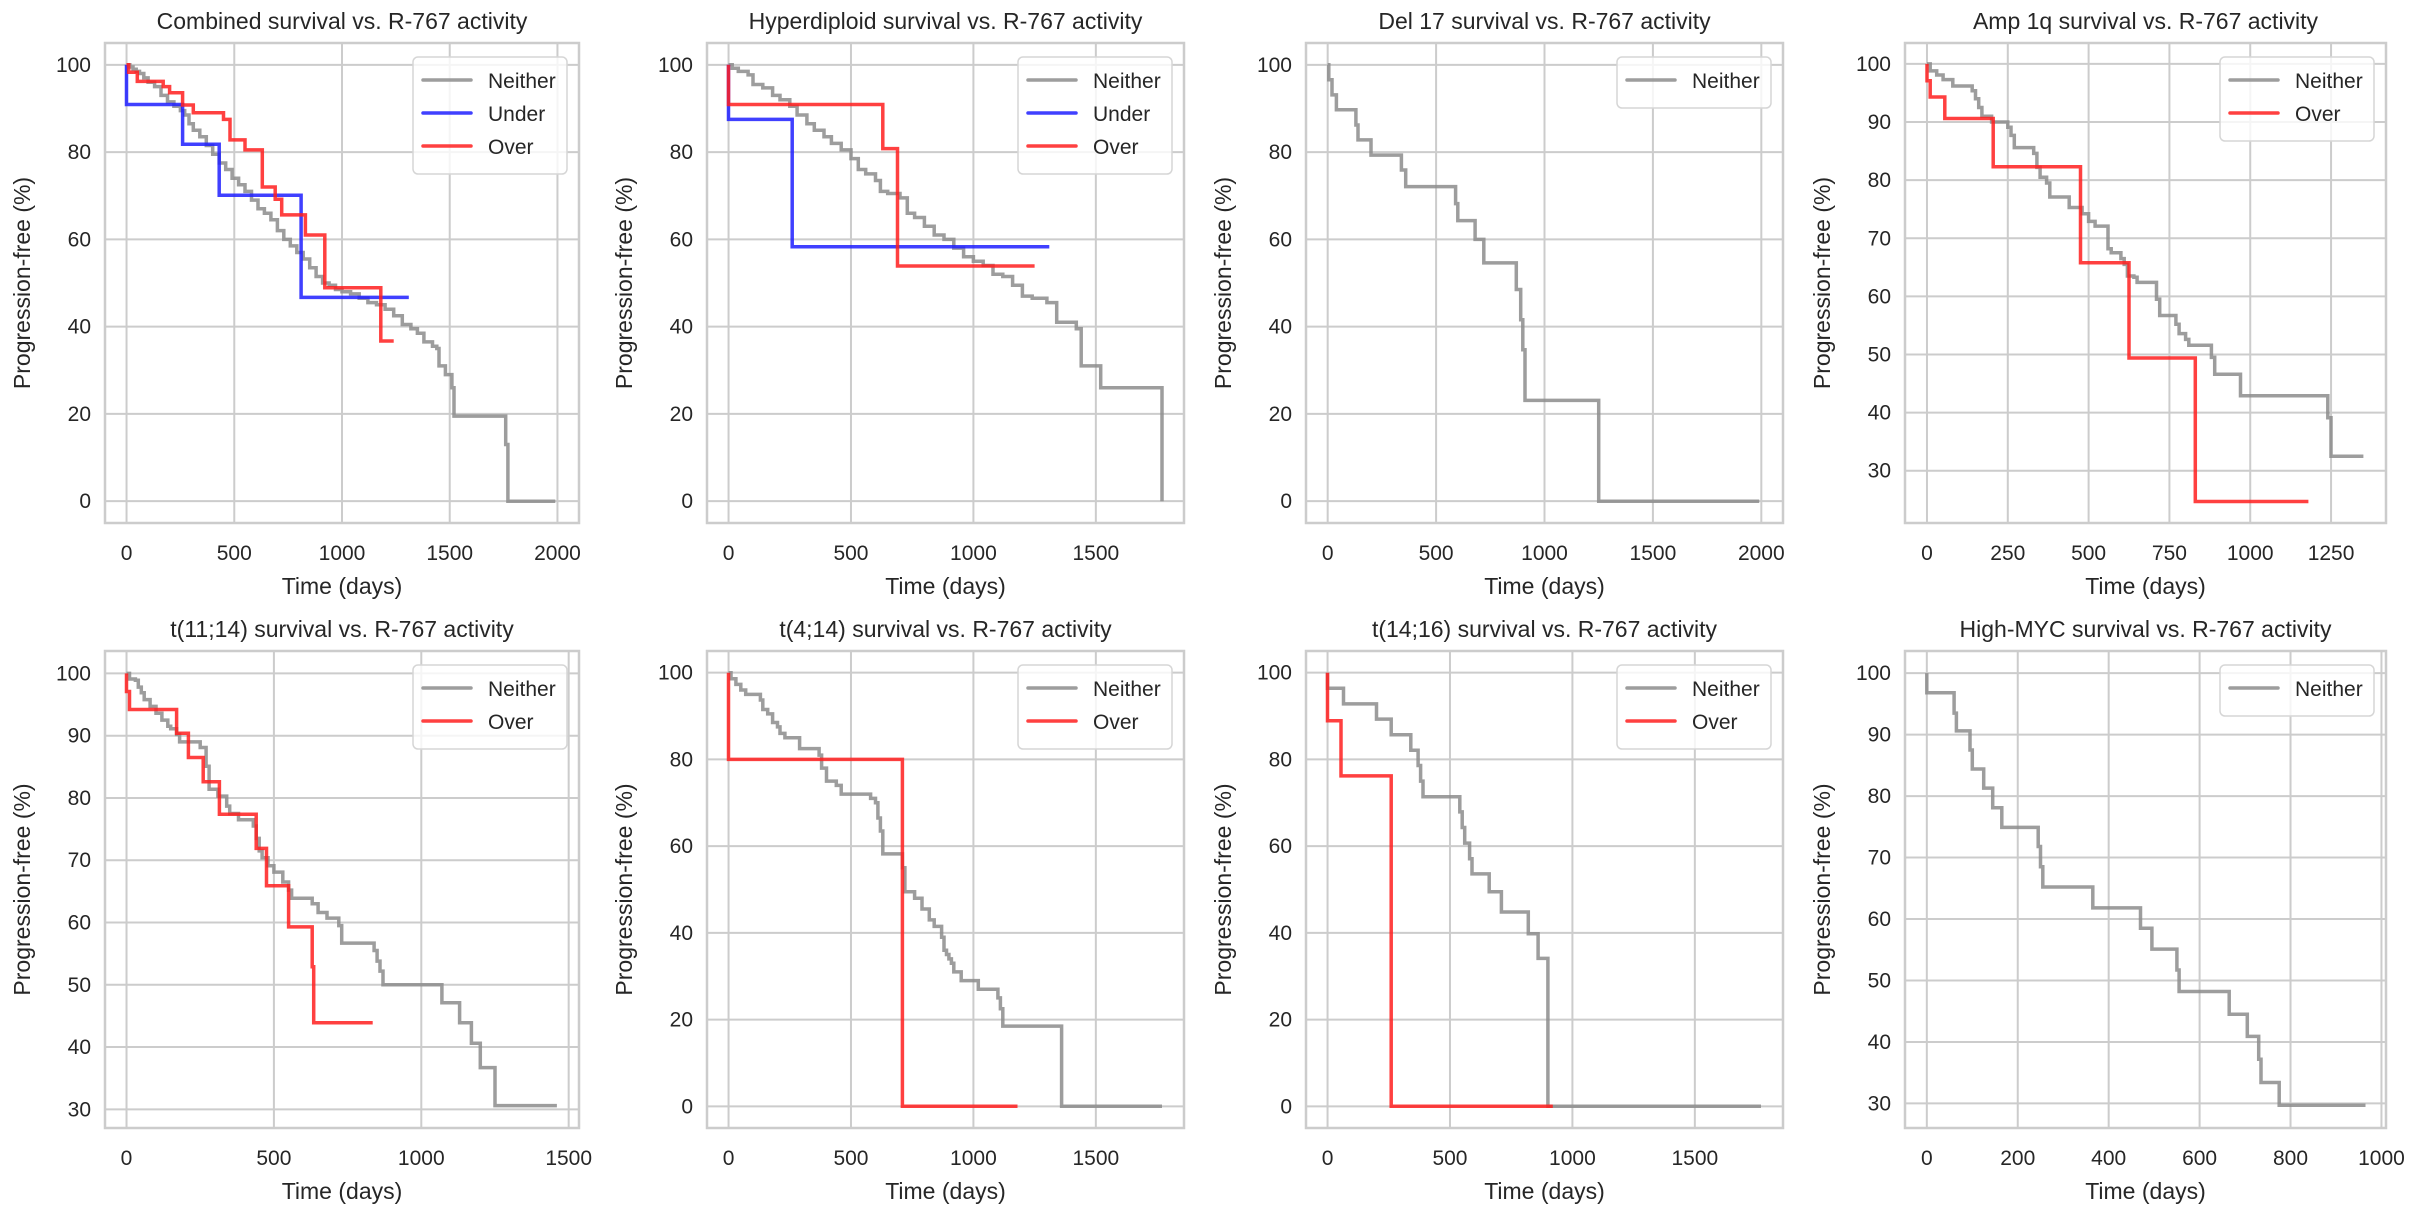 This screenshot has height=1218, width=2418. What do you see at coordinates (2290, 1158) in the screenshot?
I see `x-tick-label: 800` at bounding box center [2290, 1158].